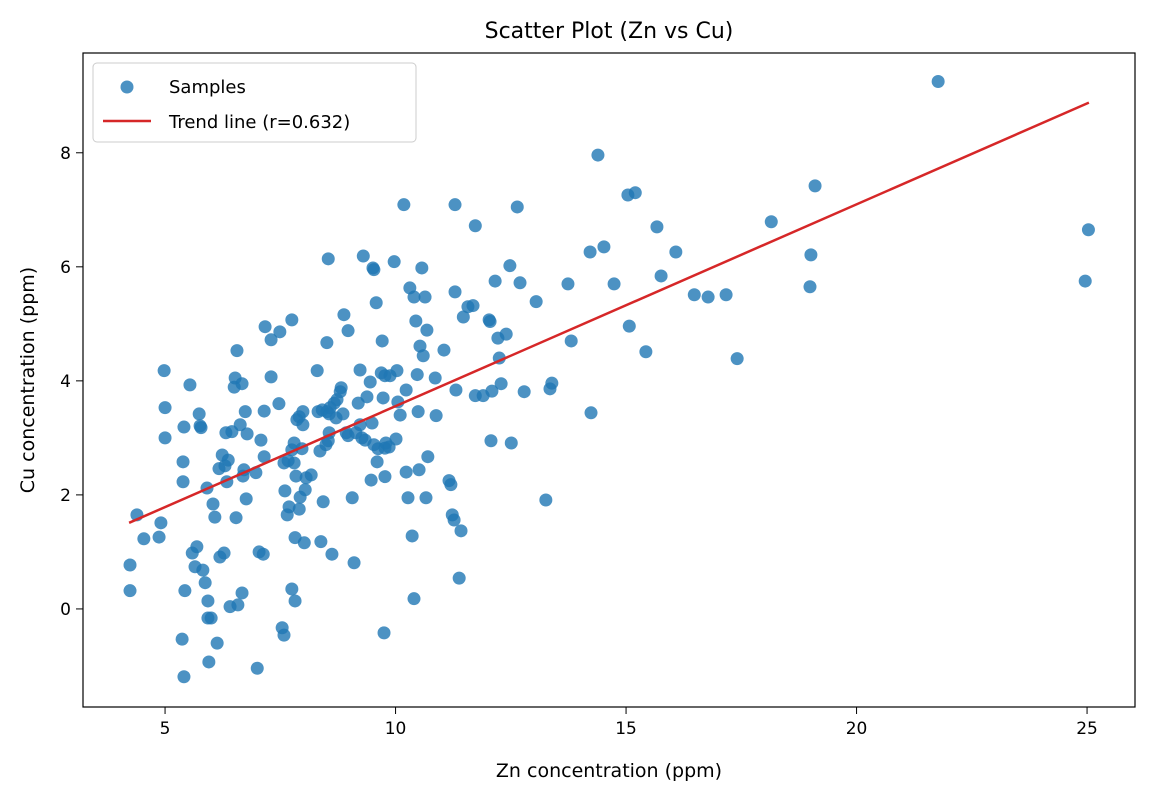 The width and height of the screenshot is (1153, 798). What do you see at coordinates (65, 268) in the screenshot?
I see `y-tick-label: 6` at bounding box center [65, 268].